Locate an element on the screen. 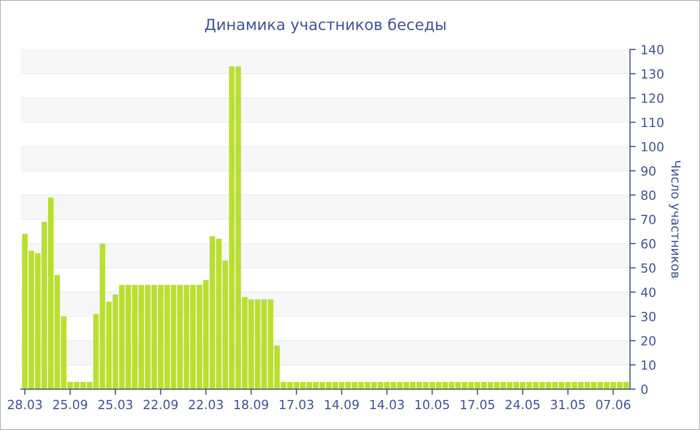 The height and width of the screenshot is (430, 700). y-tick-label: 130 is located at coordinates (653, 74).